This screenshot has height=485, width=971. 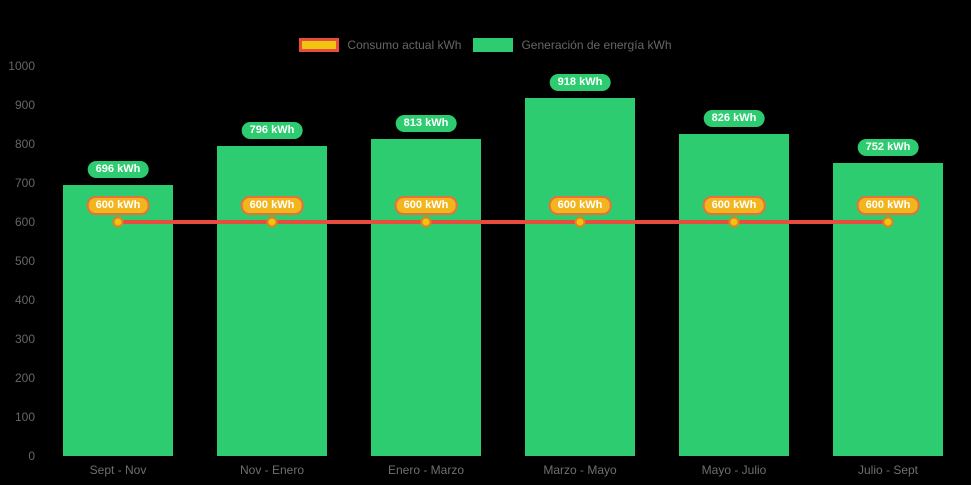 I want to click on y-tick-label: 500, so click(x=24, y=261).